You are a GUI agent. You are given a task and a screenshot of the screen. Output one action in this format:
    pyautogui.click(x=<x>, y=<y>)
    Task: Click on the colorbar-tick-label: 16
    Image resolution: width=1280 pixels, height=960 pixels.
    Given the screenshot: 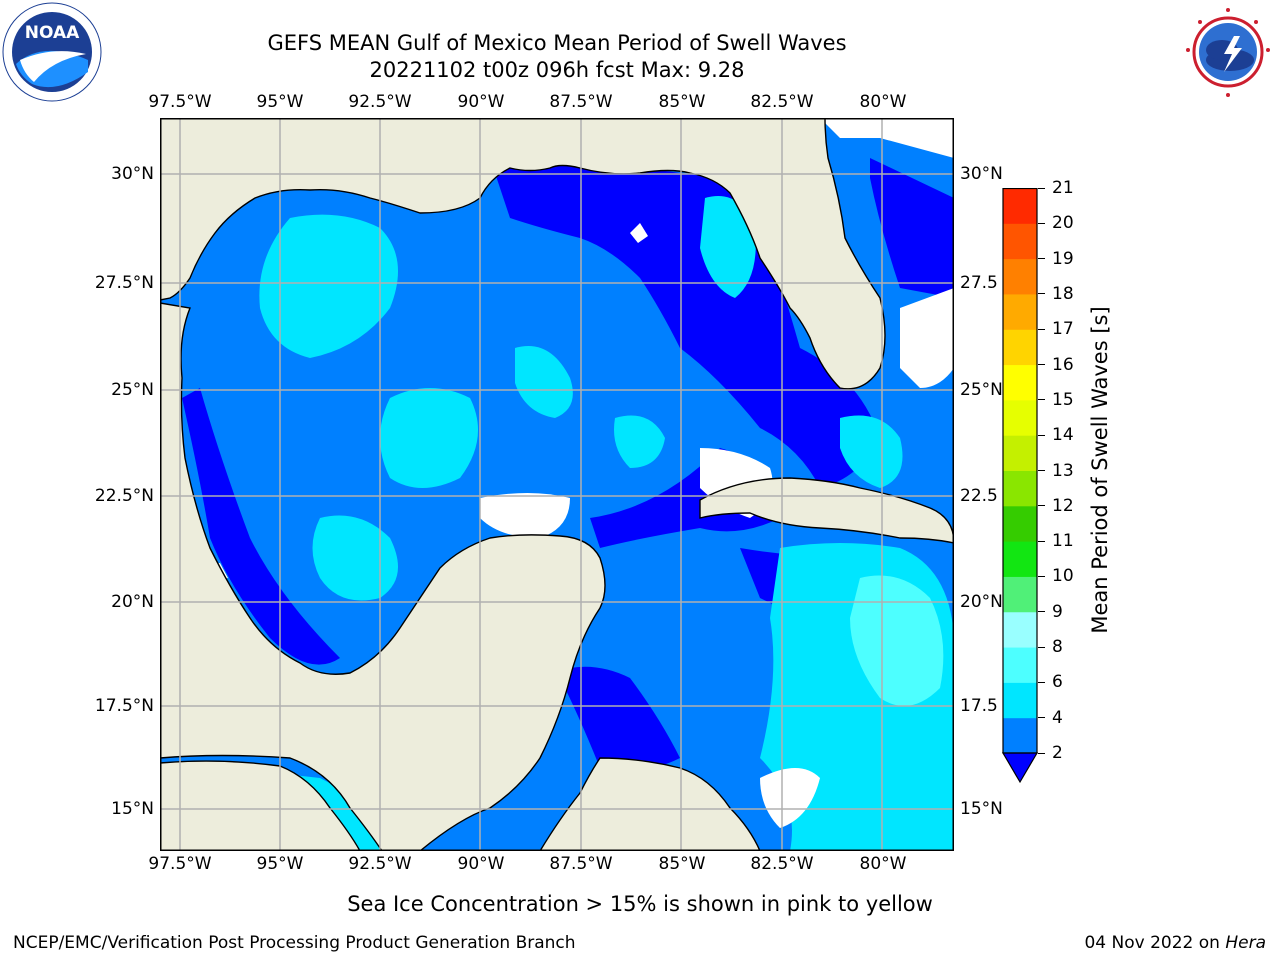 What is the action you would take?
    pyautogui.click(x=1063, y=364)
    